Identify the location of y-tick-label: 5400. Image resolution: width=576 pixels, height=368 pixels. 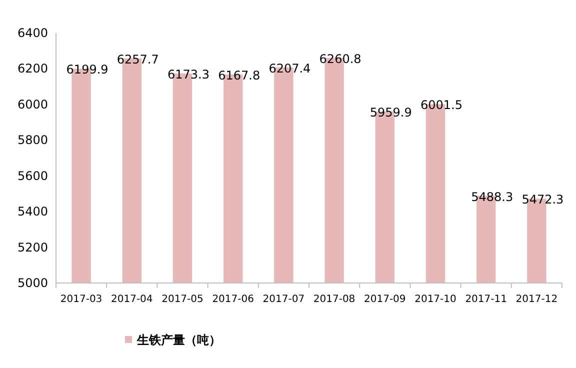
(32, 211).